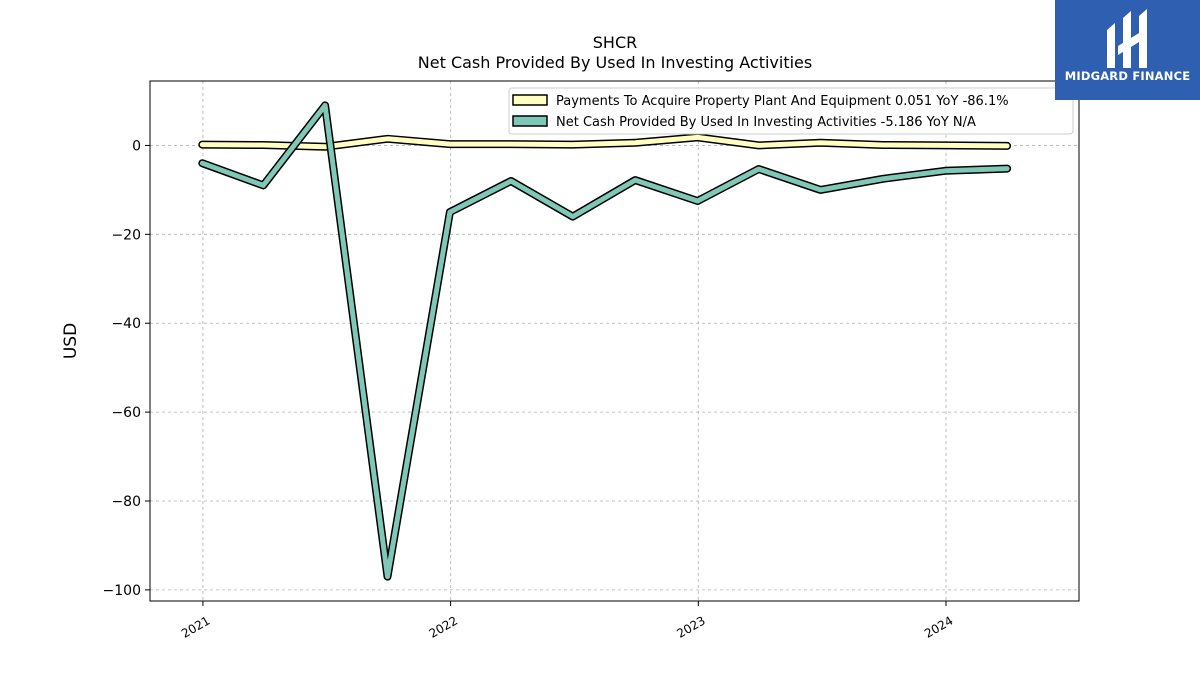 The image size is (1200, 675). I want to click on legend-swatch-net-cash, so click(530, 121).